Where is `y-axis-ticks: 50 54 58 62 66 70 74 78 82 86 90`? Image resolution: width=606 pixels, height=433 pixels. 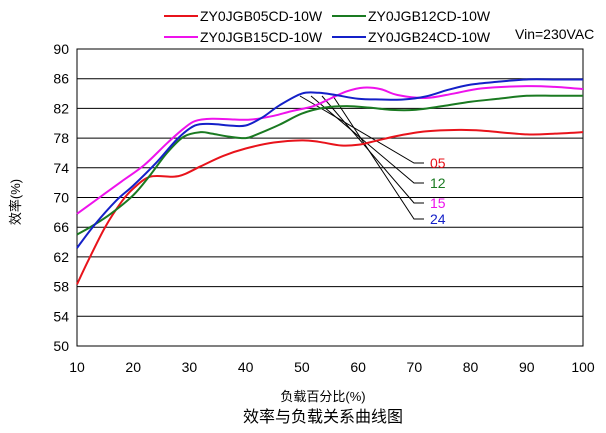 y-axis-ticks: 50 54 58 62 66 70 74 78 82 86 90 is located at coordinates (61, 197).